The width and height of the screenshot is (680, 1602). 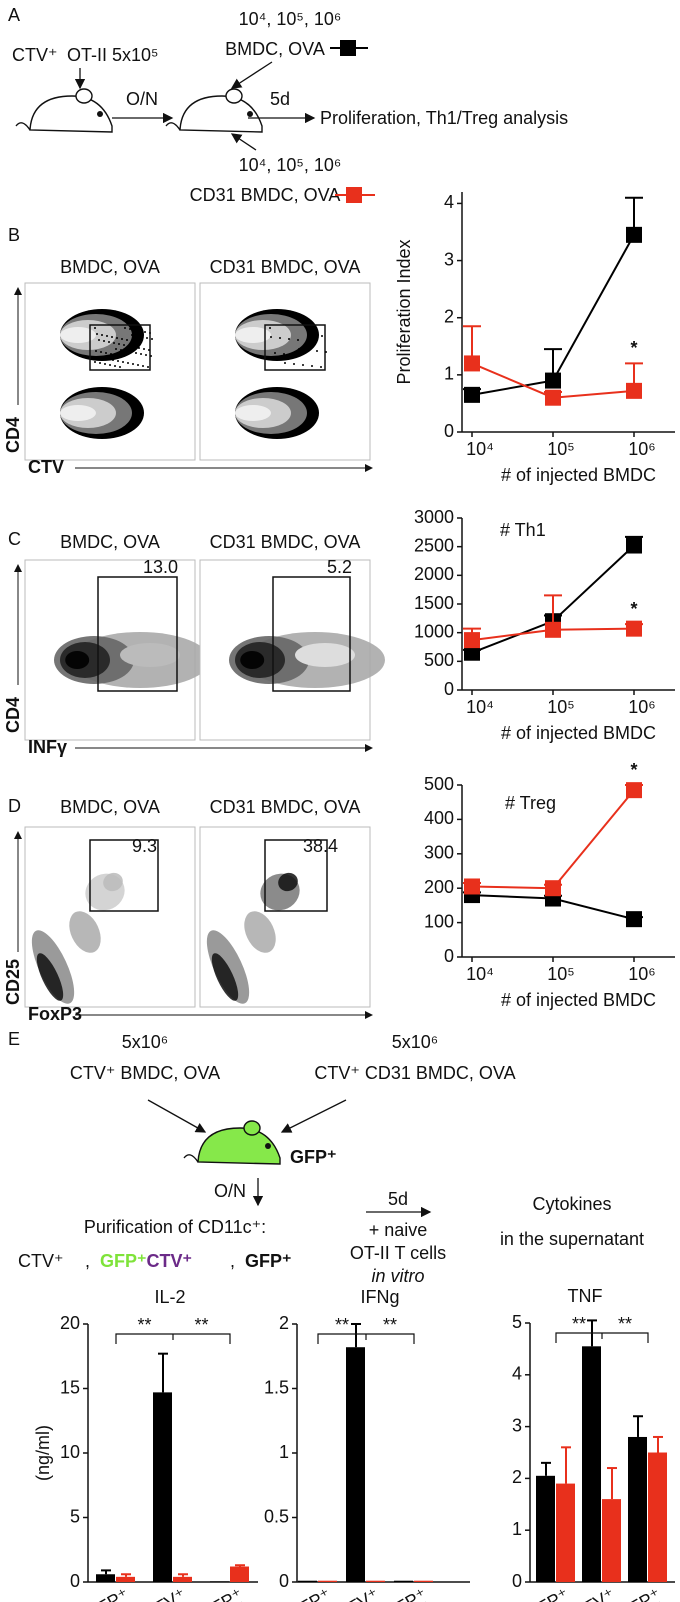 I want to click on x-tick-label: 10⁶, so click(x=641, y=974).